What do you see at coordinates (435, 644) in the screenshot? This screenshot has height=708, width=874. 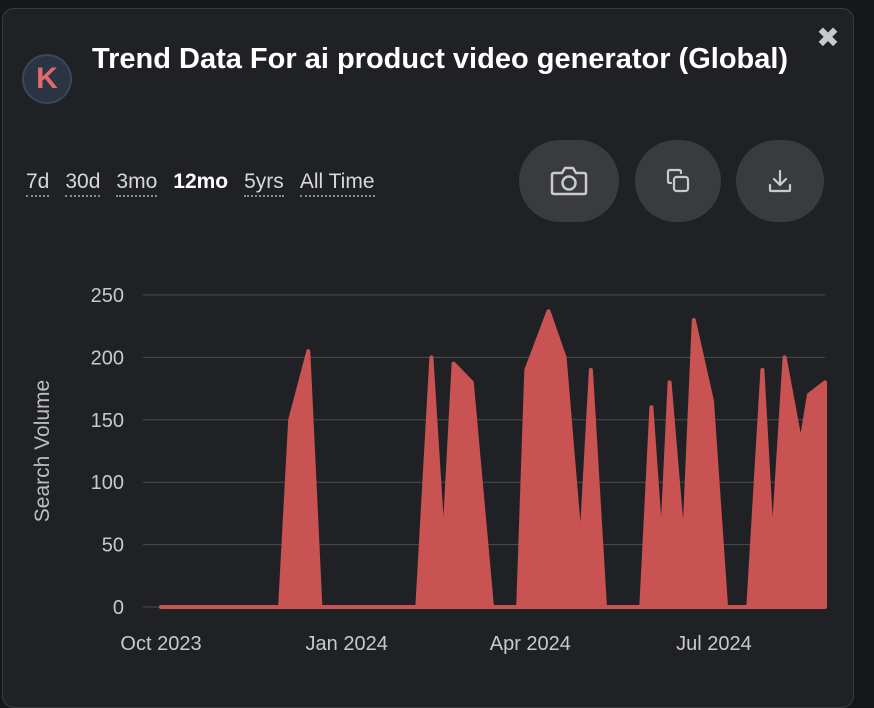 I see `x-tick-labels: Oct 2023 Jan 2024 Apr 2024 Jul 2024` at bounding box center [435, 644].